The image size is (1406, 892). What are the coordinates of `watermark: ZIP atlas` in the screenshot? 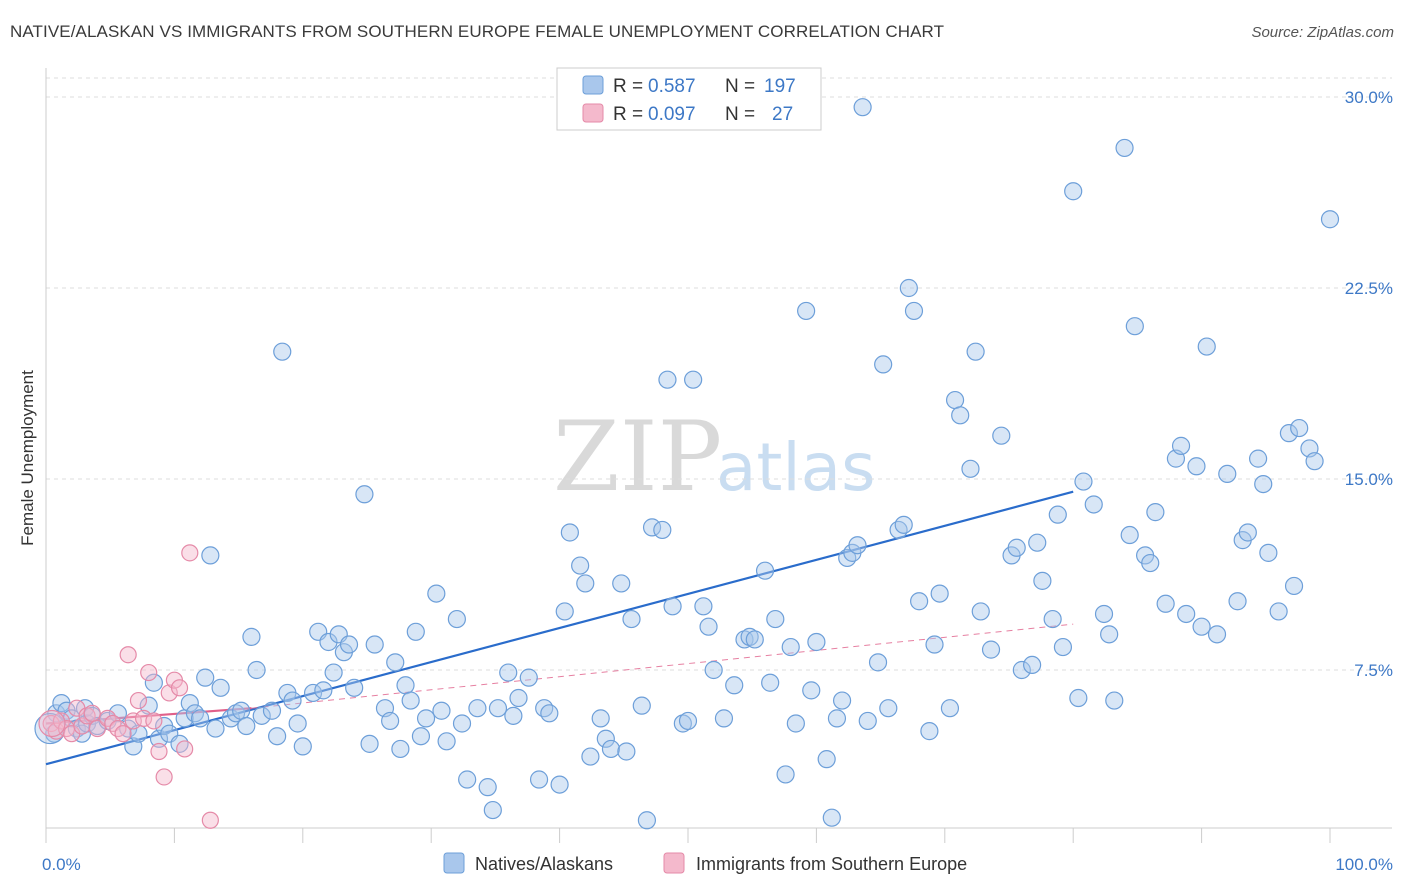 It's located at (714, 457).